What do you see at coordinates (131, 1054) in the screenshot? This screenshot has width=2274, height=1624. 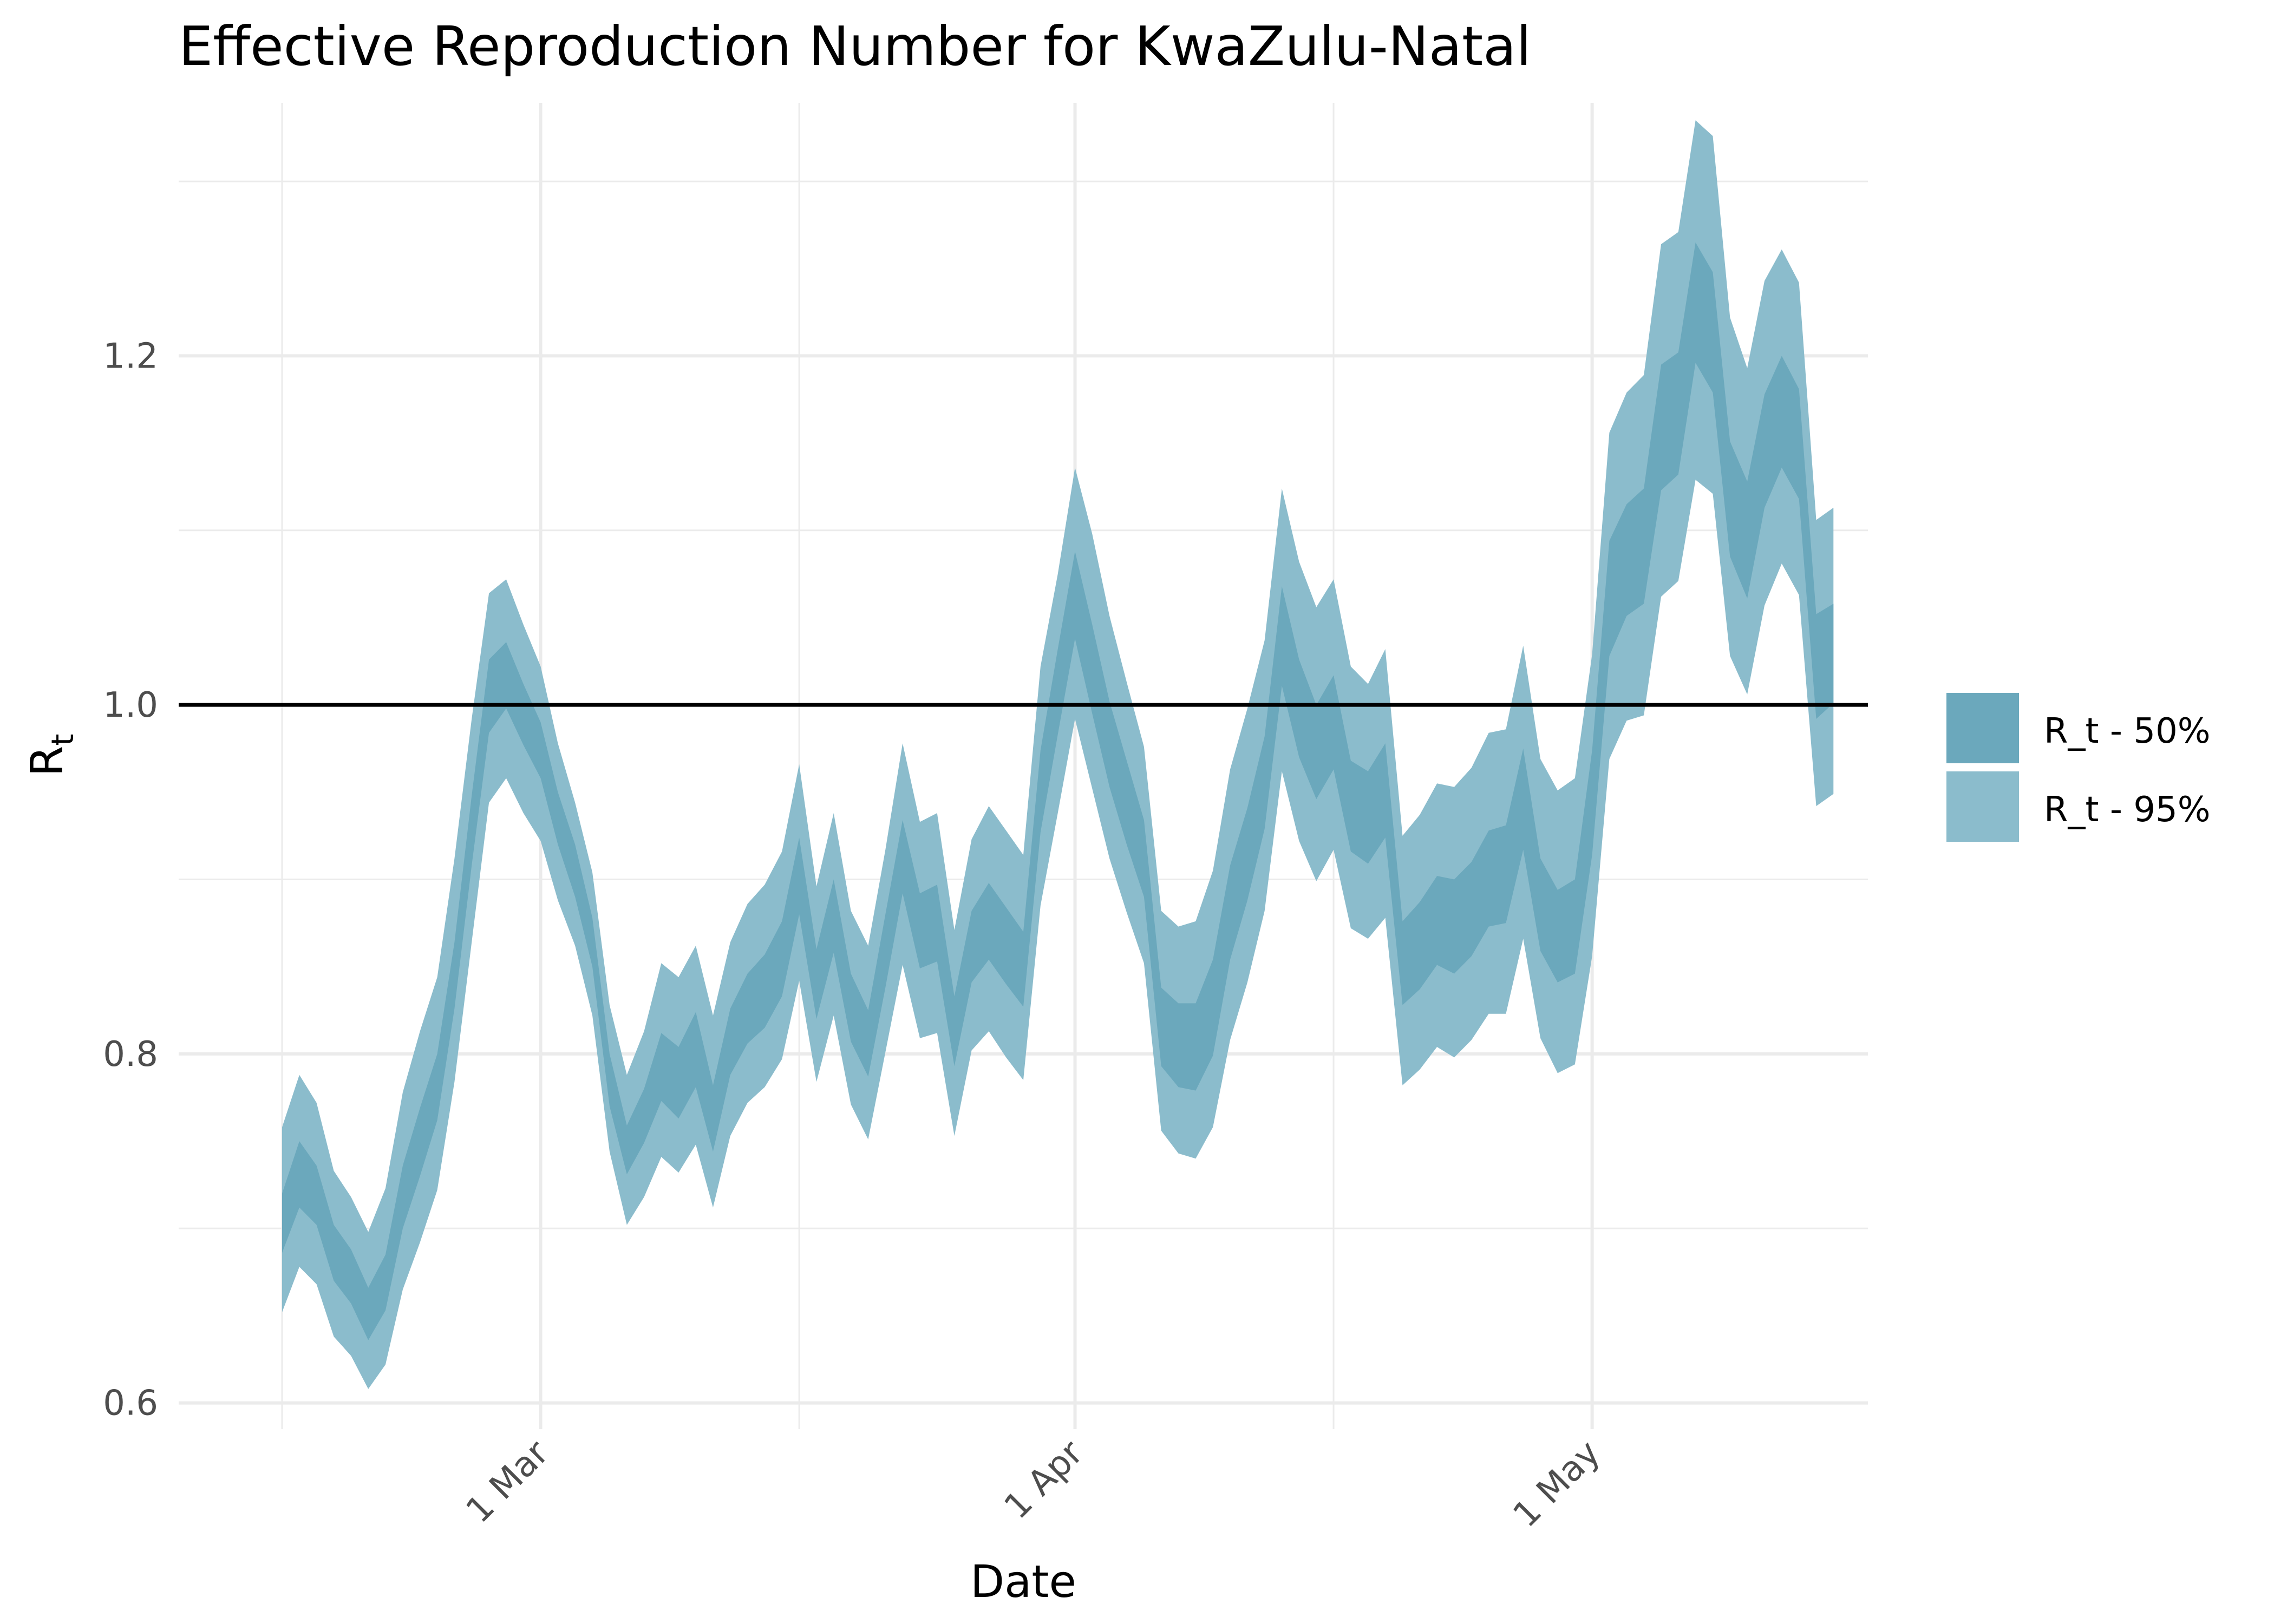 I see `y-tick-label: 0.8` at bounding box center [131, 1054].